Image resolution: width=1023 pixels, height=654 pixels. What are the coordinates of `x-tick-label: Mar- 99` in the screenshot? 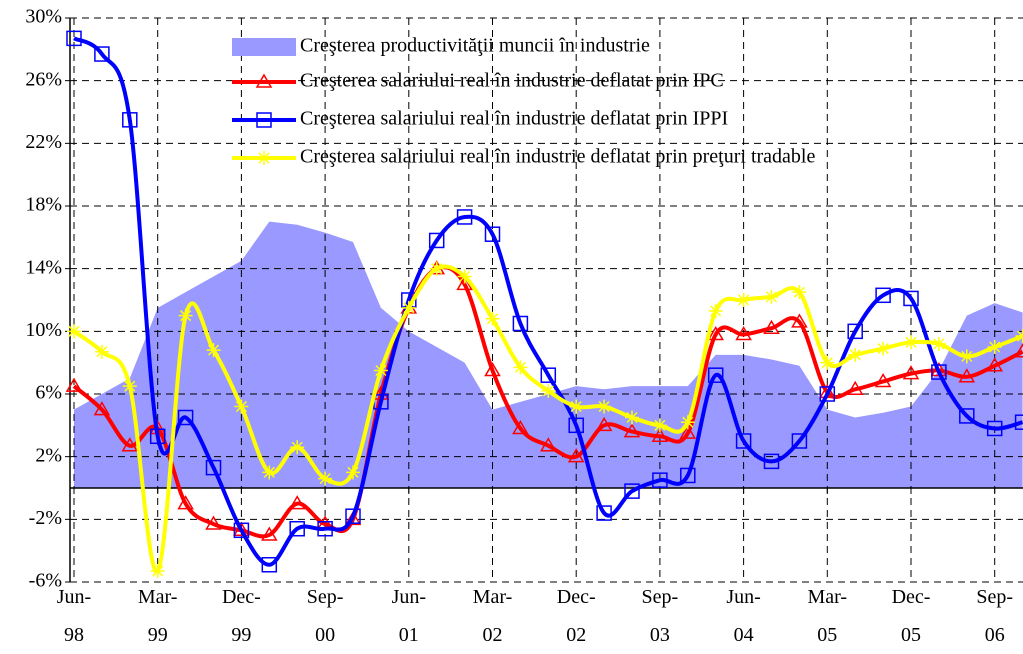 It's located at (157, 616).